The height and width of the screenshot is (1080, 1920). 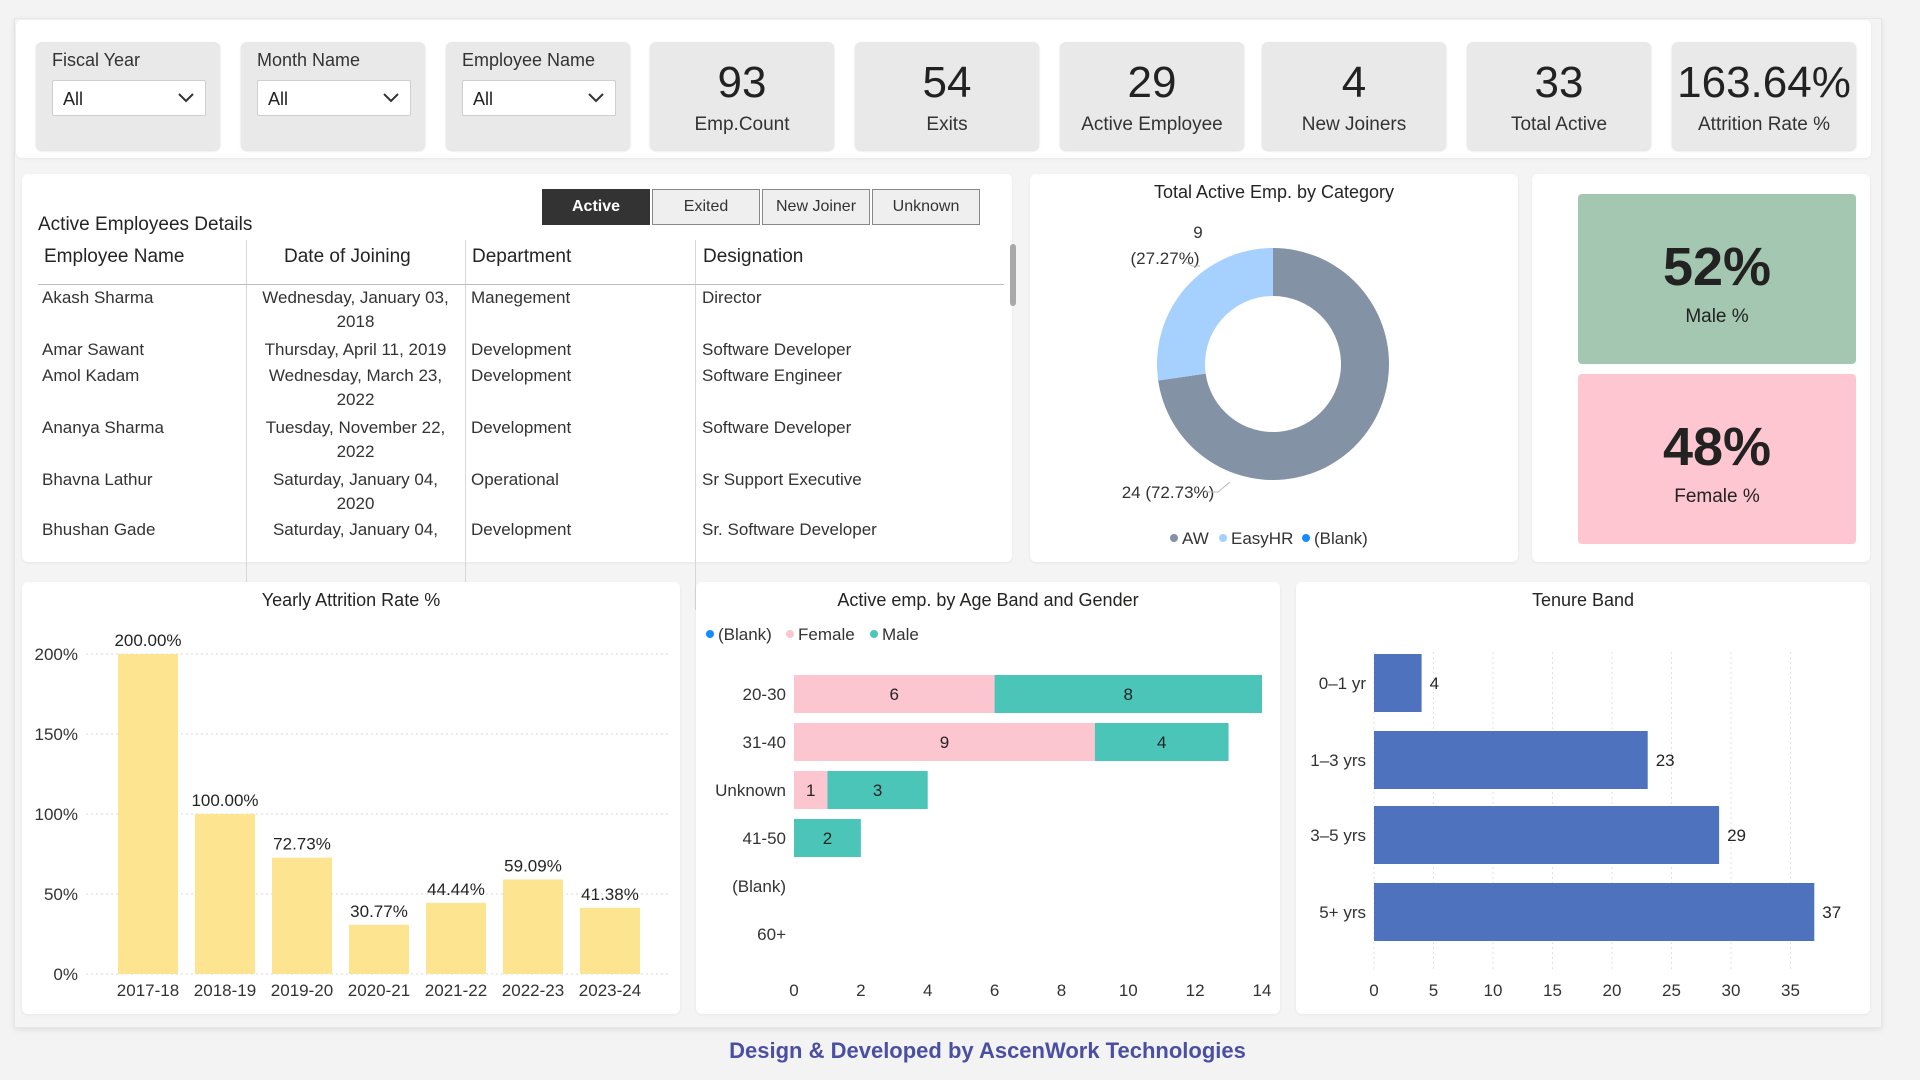 I want to click on tab-active: Active, so click(x=596, y=207).